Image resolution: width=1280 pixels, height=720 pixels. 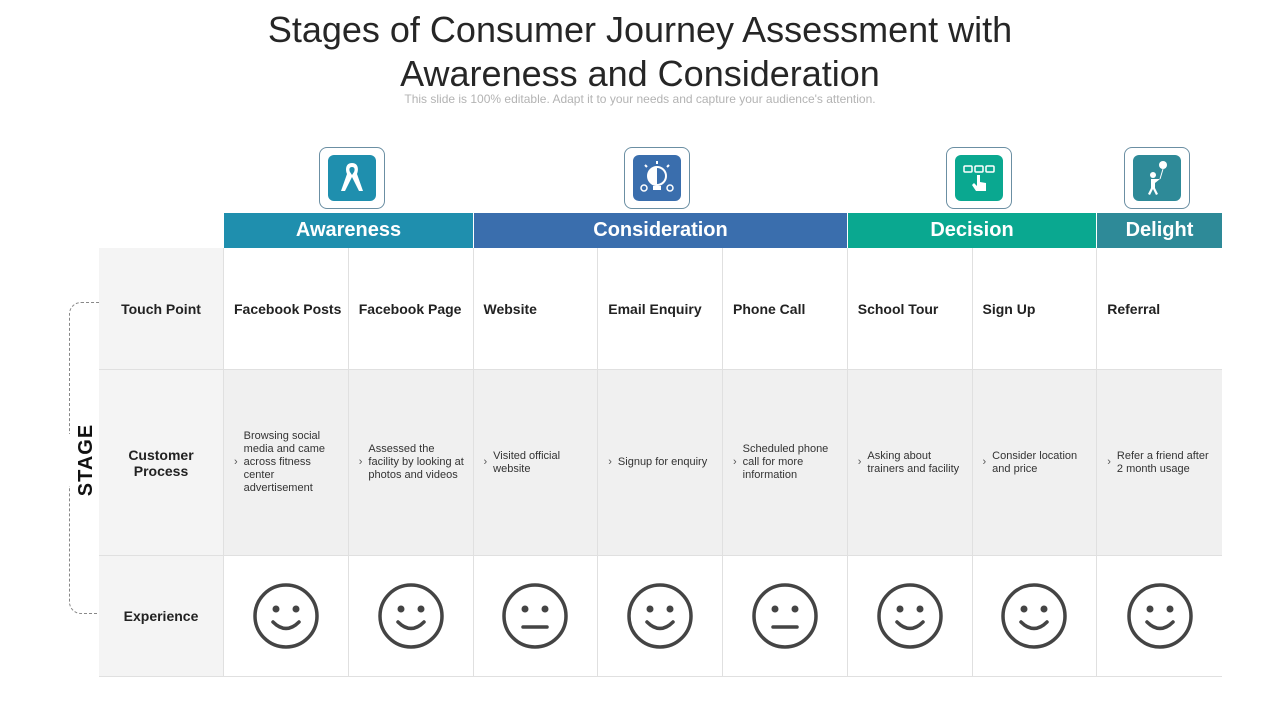 I want to click on process-text: Refer a friend after 2 month usage, so click(x=1162, y=462).